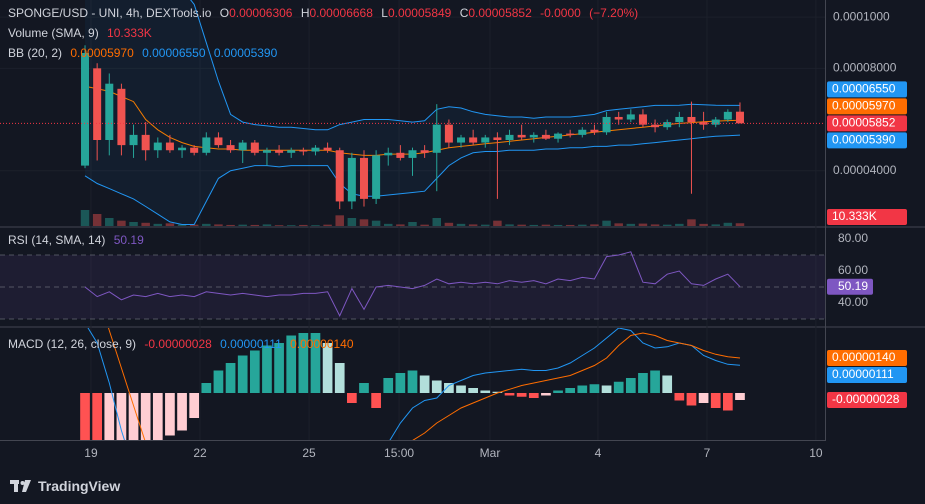 The width and height of the screenshot is (925, 504). What do you see at coordinates (245, 53) in the screenshot?
I see `bb-lower: 0.00005390` at bounding box center [245, 53].